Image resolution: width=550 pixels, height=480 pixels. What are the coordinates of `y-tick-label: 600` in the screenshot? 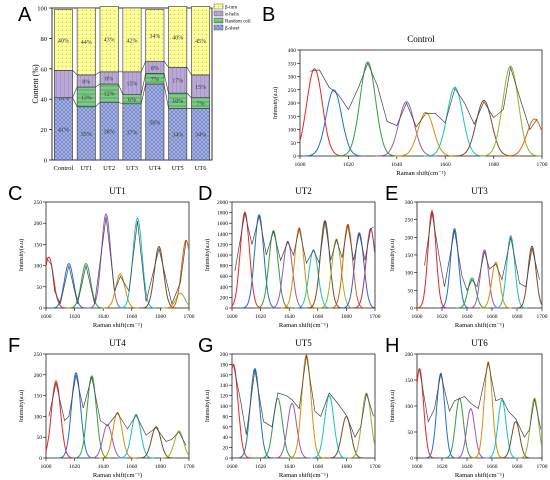 It's located at (224, 277).